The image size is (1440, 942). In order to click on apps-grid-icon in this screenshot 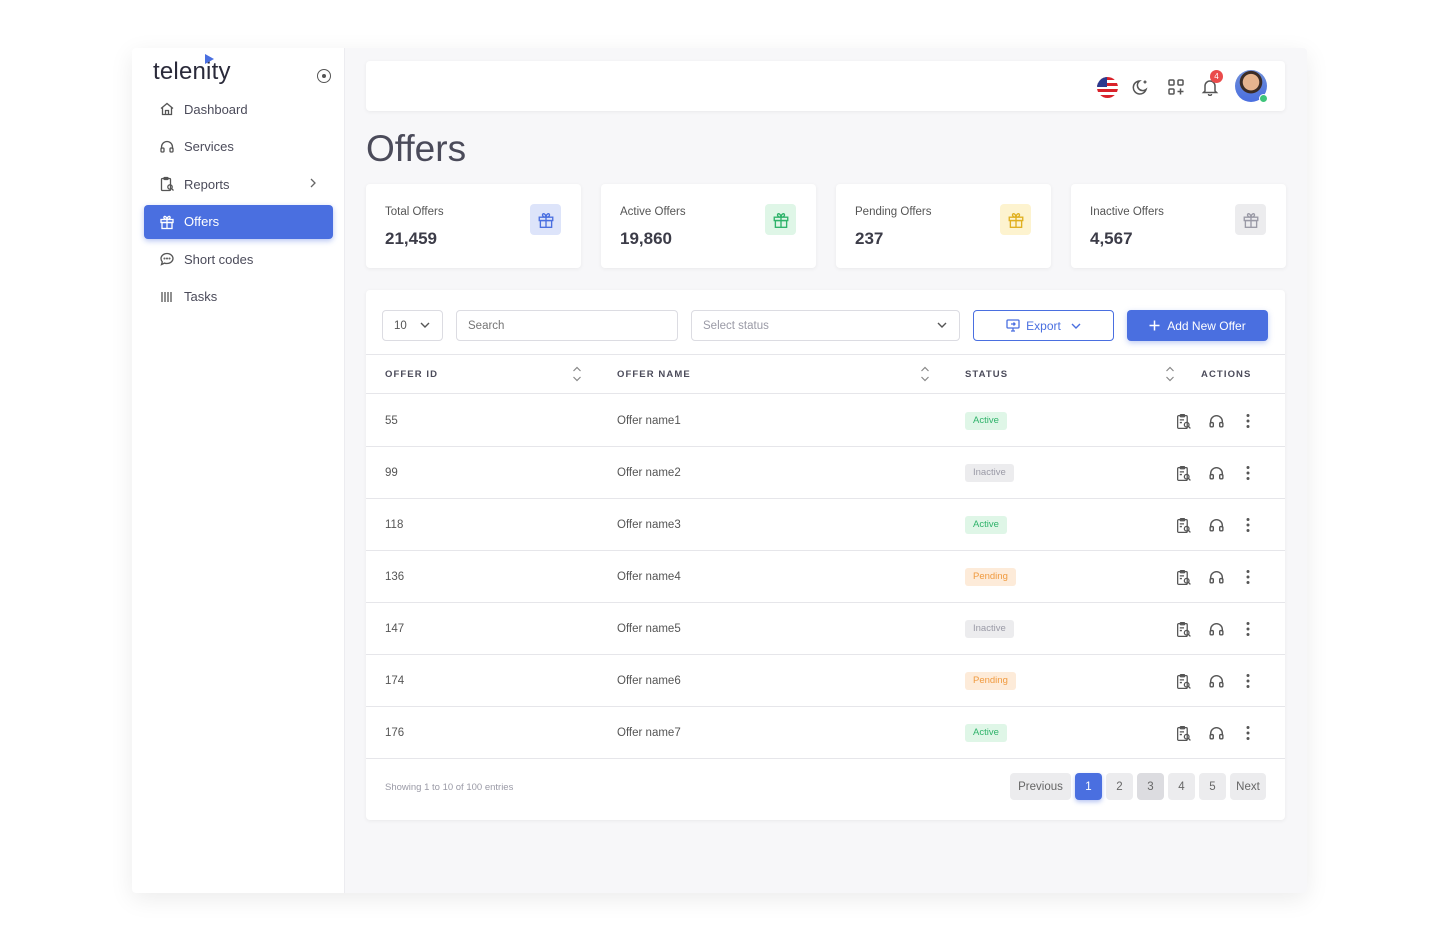, I will do `click(1176, 87)`.